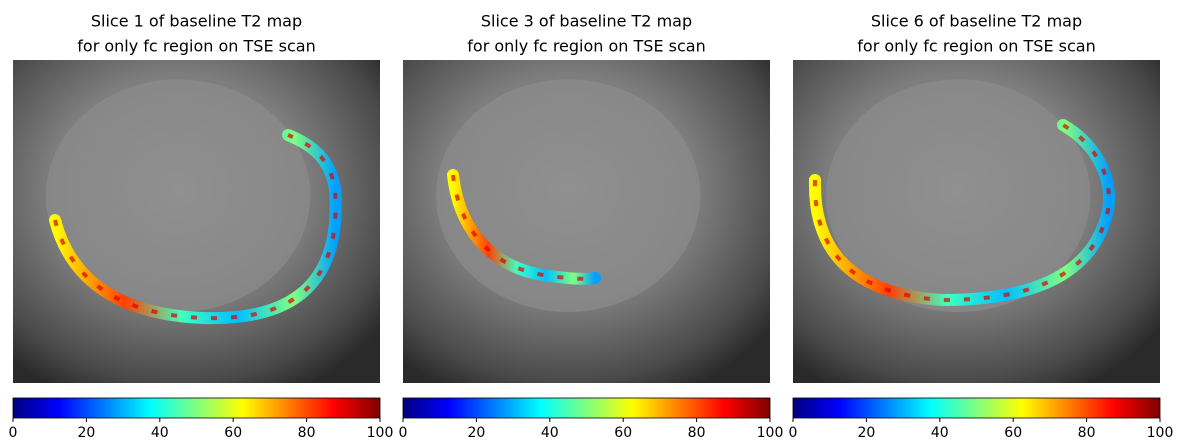 This screenshot has width=1180, height=441. Describe the element at coordinates (976, 21) in the screenshot. I see `panel-title: Slice 6 of baseline T2 map` at that location.